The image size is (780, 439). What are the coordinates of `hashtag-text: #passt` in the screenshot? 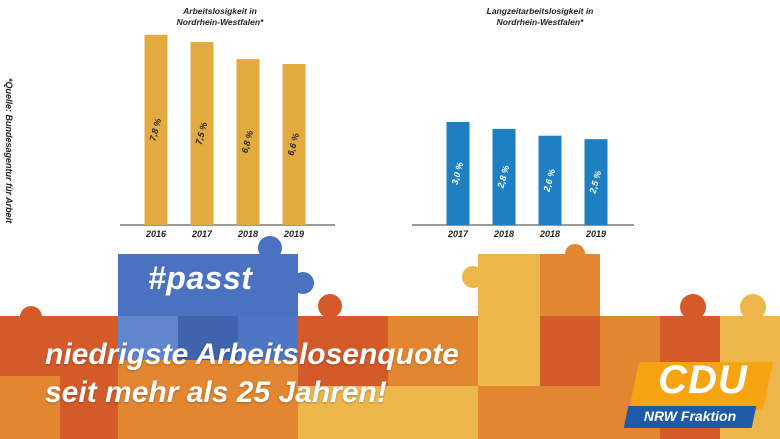 It's located at (200, 278).